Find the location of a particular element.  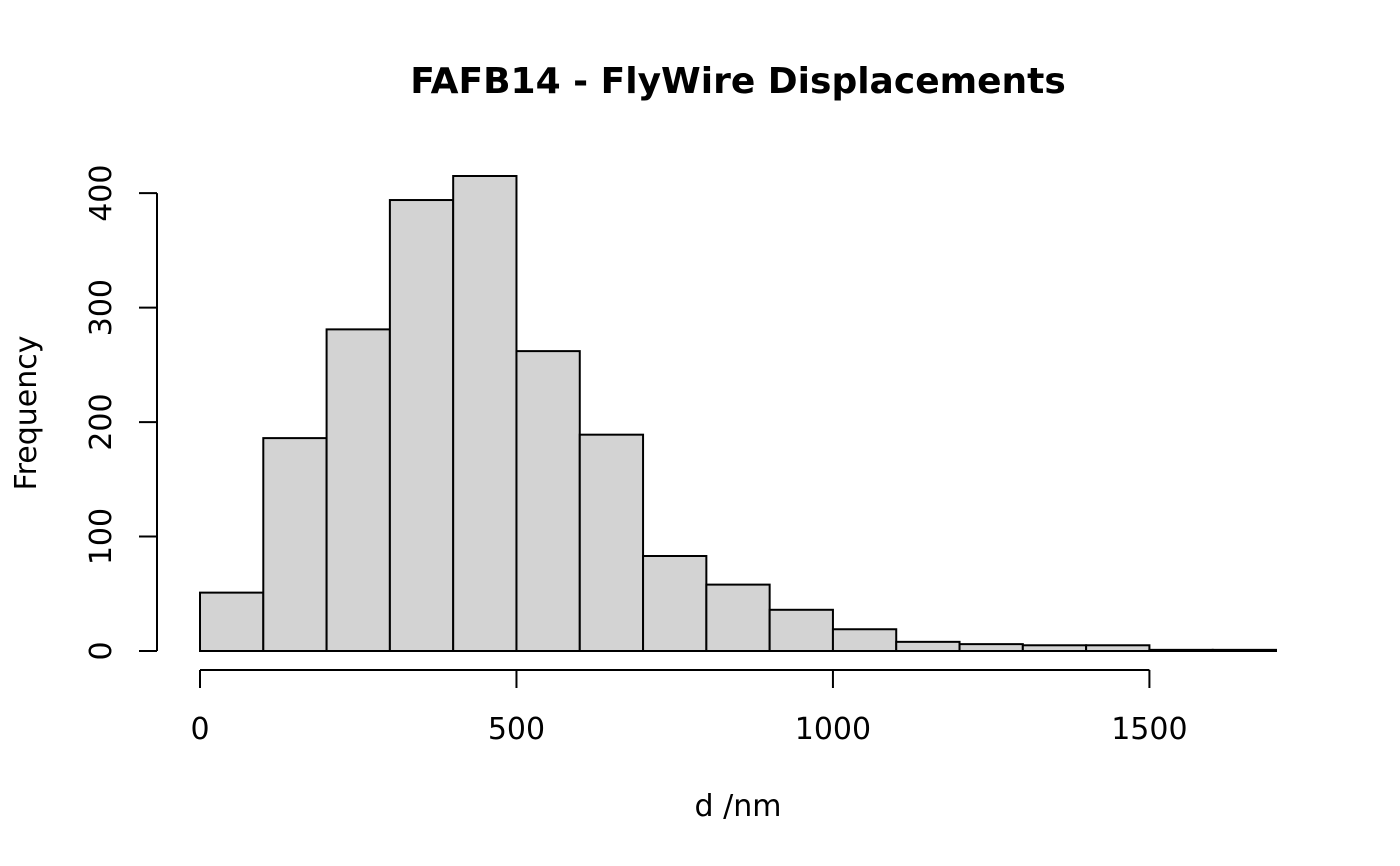

y-tick-label: 400 is located at coordinates (101, 193).